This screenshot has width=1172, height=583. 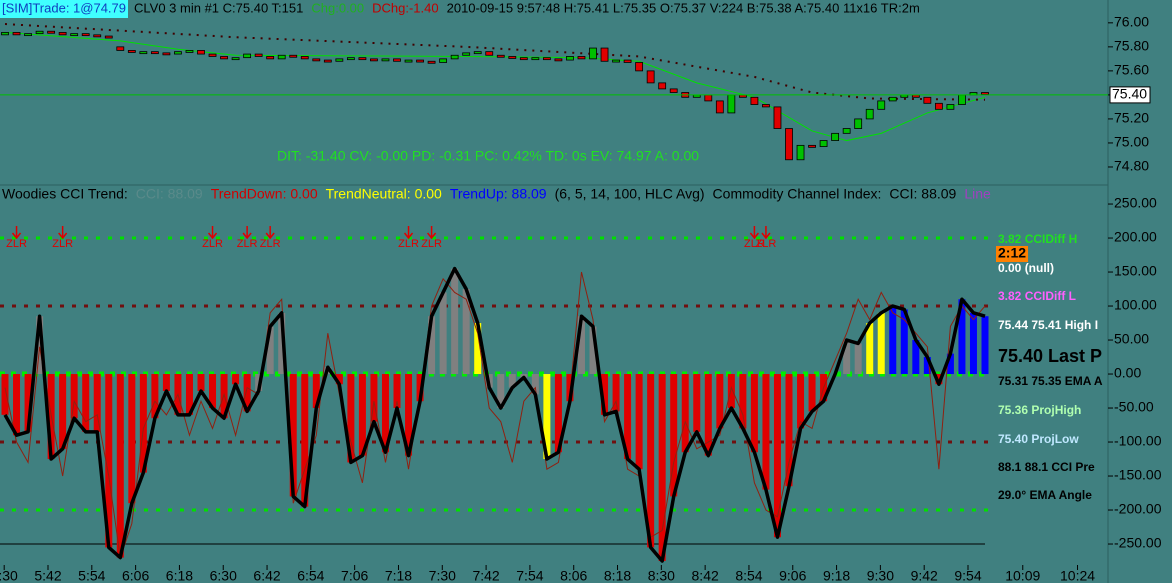 I want to click on header-item: [SIM]Trade: 1@74.79, so click(x=64, y=7).